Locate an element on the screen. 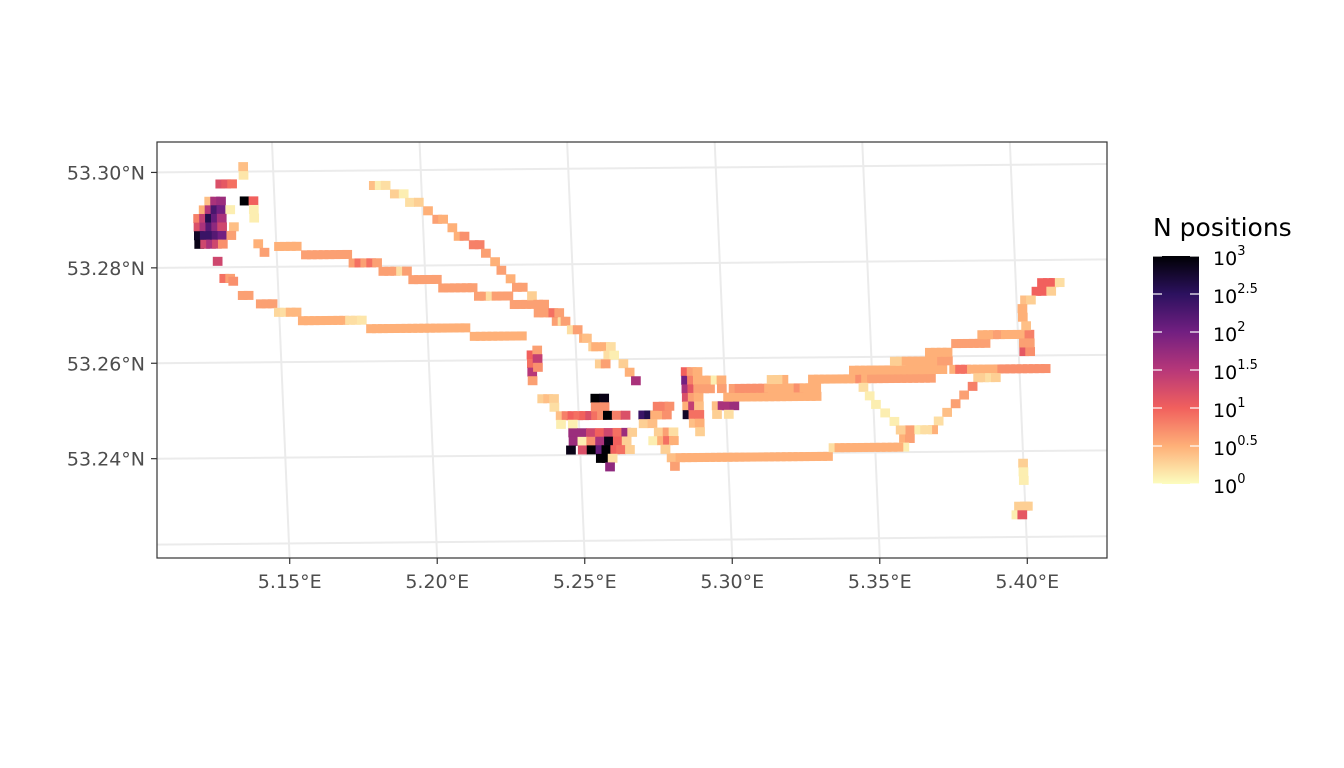 The height and width of the screenshot is (768, 1344). x-tick-label: 5.35°E is located at coordinates (880, 582).